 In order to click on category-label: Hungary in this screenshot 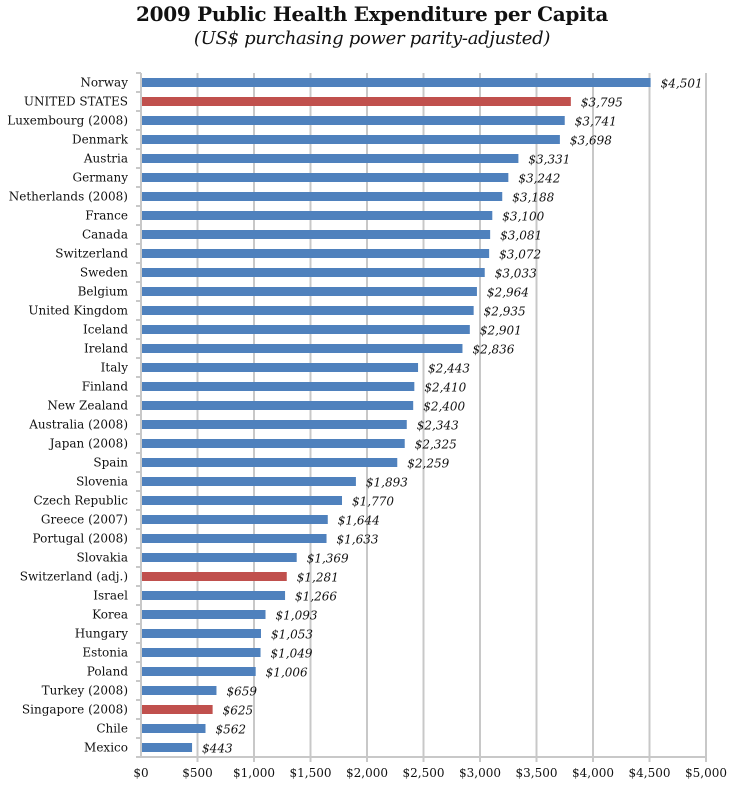, I will do `click(101, 634)`.